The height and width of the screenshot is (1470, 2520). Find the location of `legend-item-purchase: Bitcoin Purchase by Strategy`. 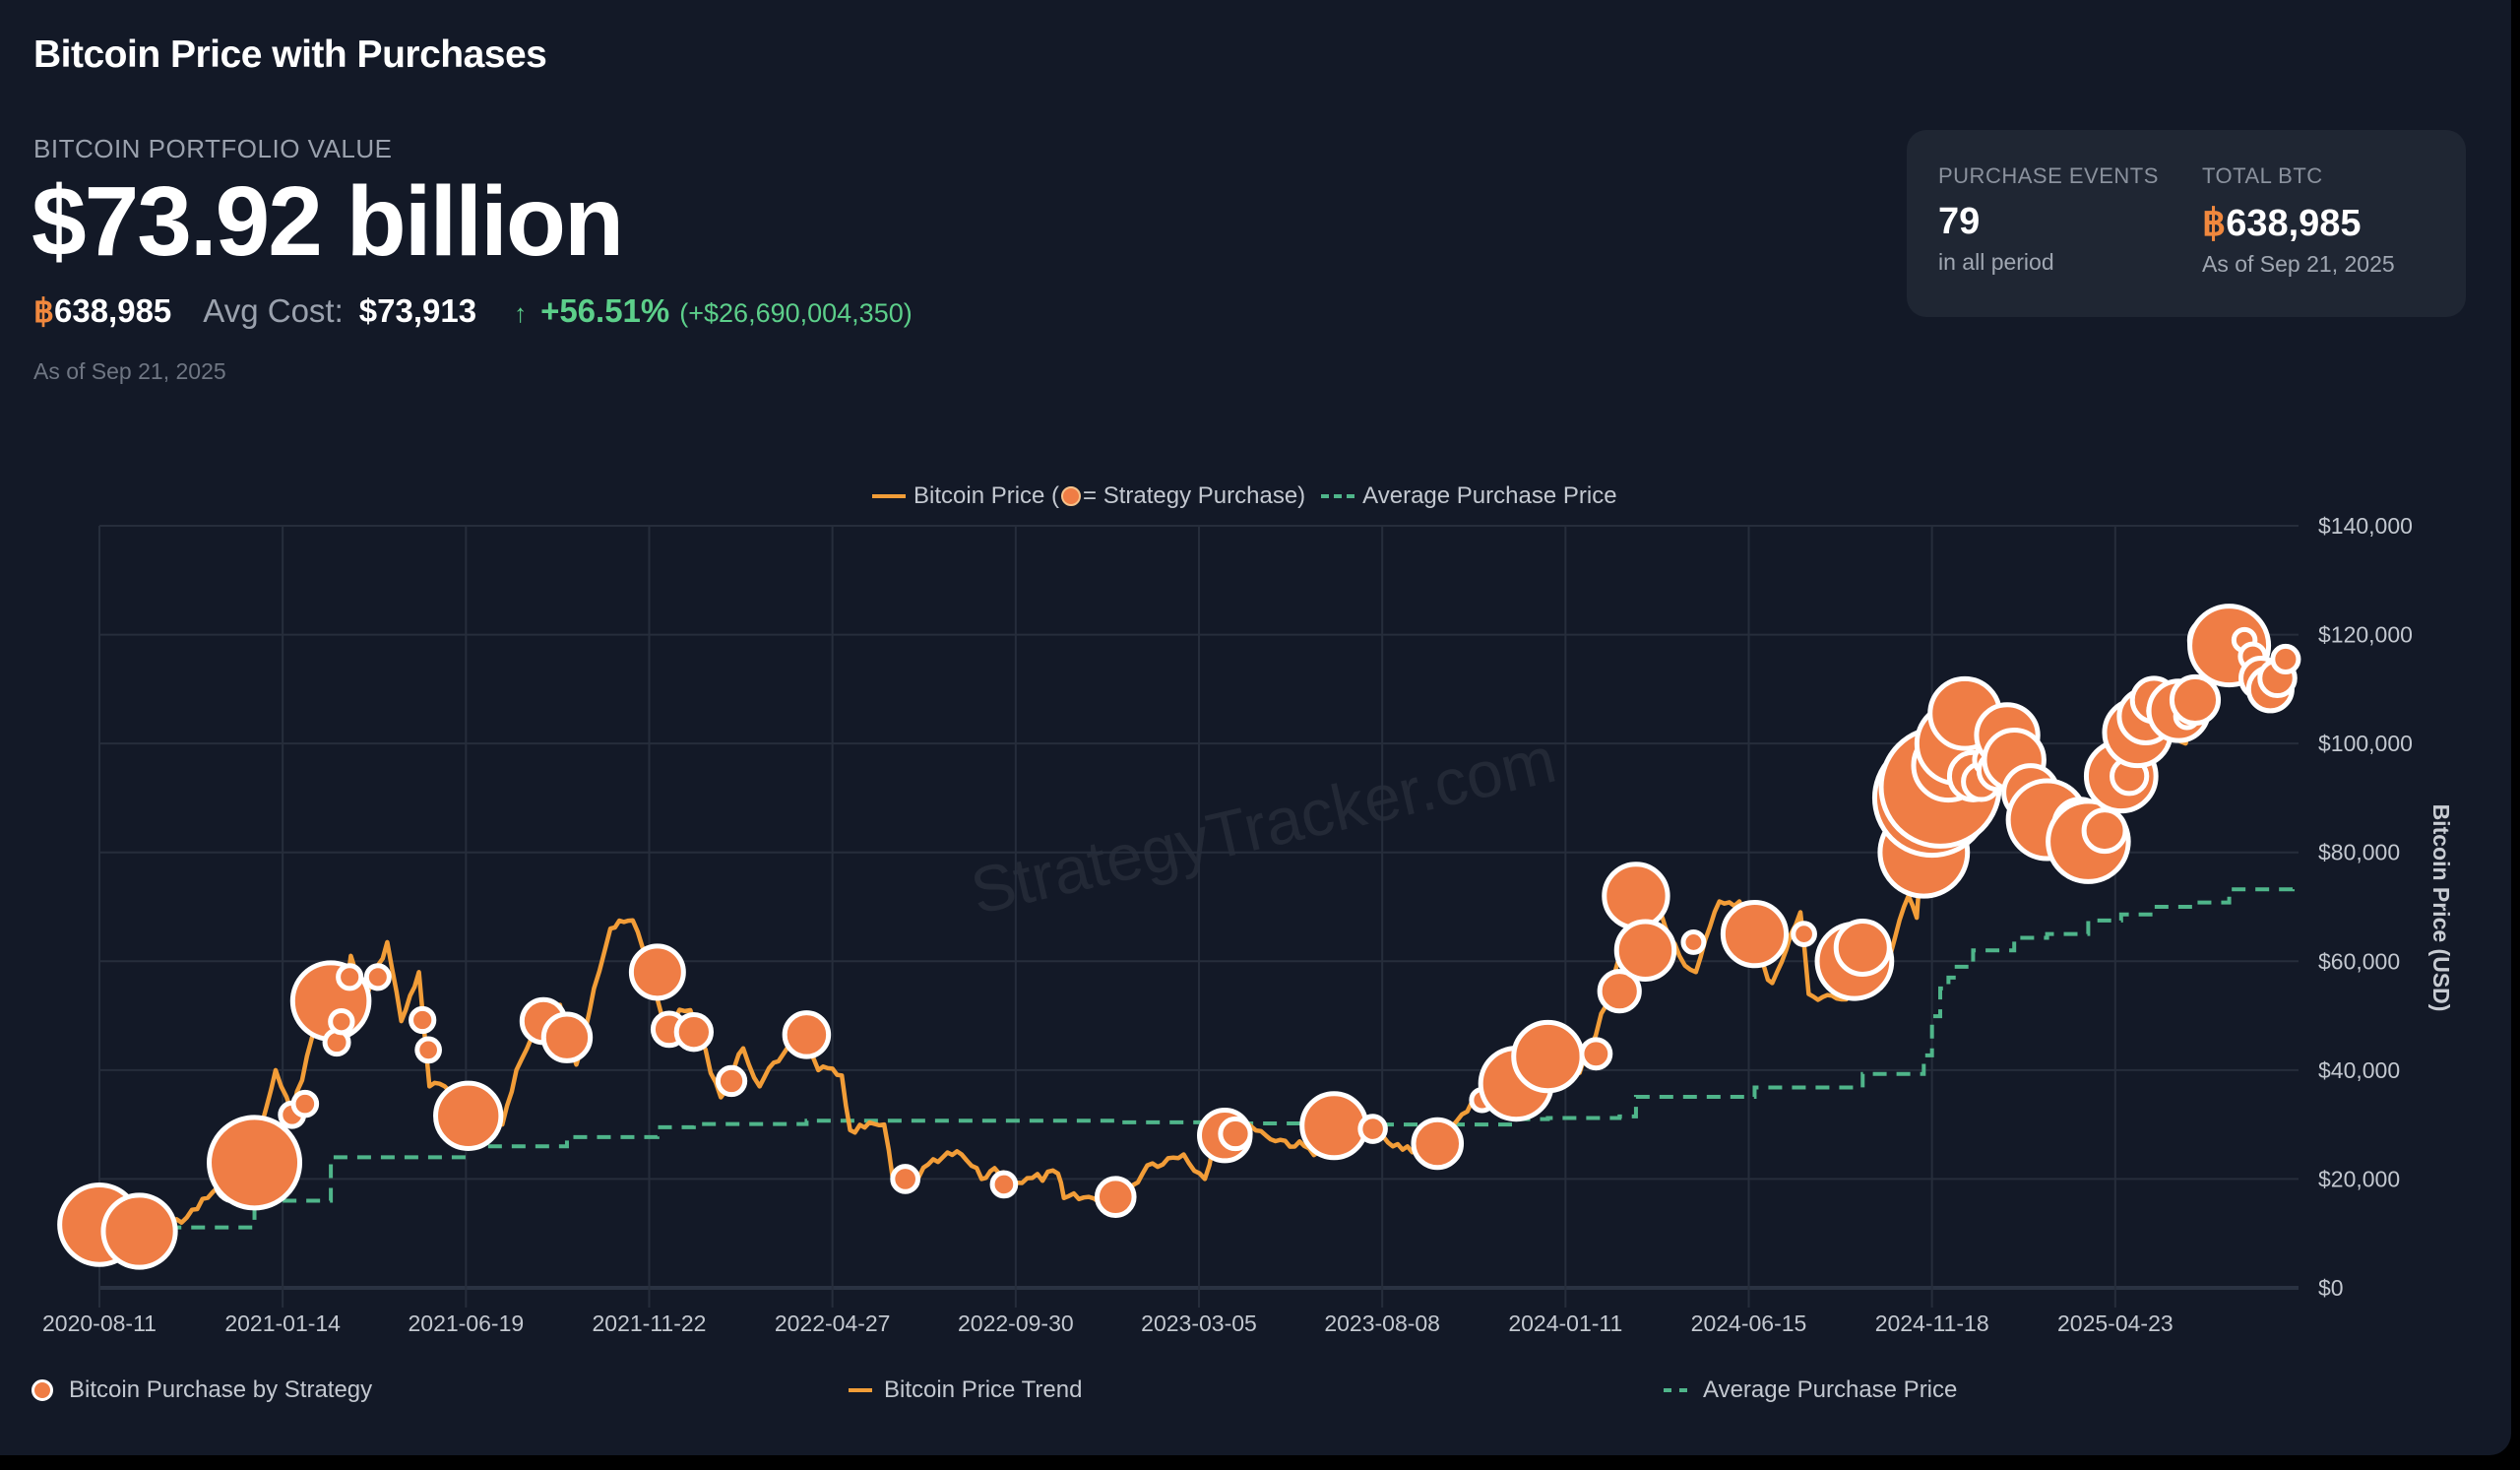

legend-item-purchase: Bitcoin Purchase by Strategy is located at coordinates (202, 1390).